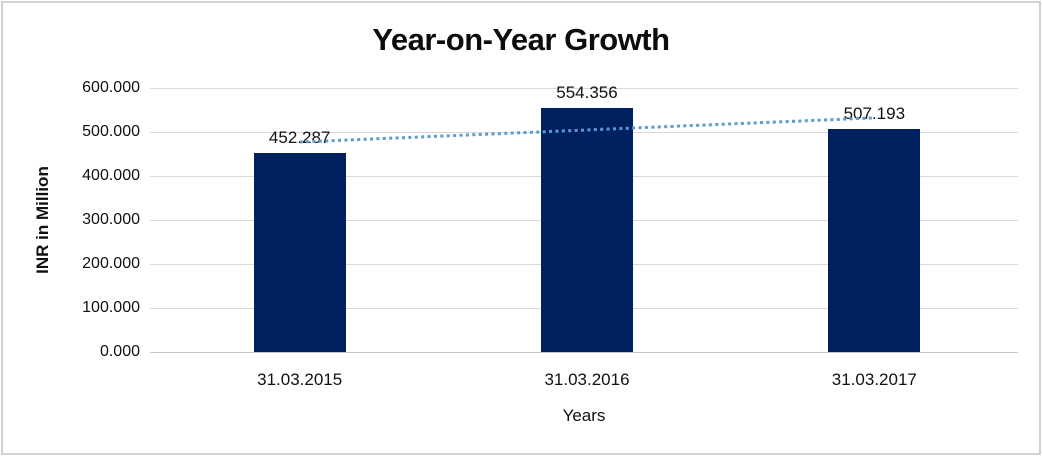 The width and height of the screenshot is (1042, 456). What do you see at coordinates (111, 131) in the screenshot?
I see `y-tick-label: 500.000` at bounding box center [111, 131].